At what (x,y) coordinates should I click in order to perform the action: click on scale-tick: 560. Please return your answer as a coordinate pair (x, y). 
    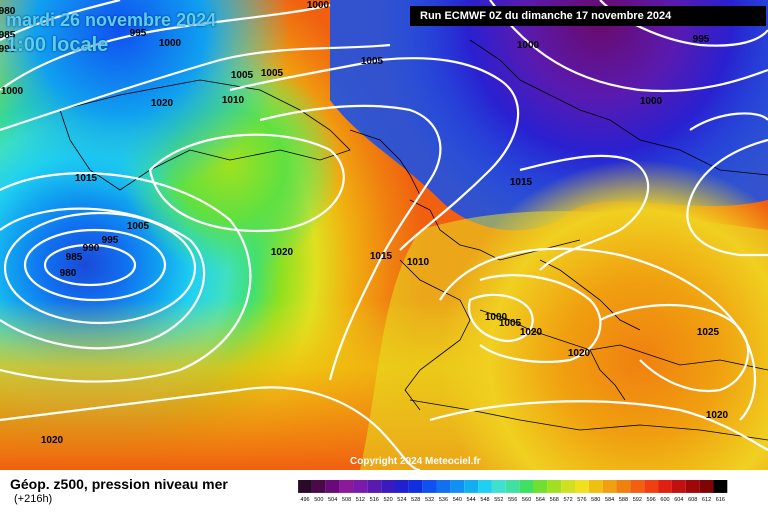
    Looking at the image, I should click on (526, 500).